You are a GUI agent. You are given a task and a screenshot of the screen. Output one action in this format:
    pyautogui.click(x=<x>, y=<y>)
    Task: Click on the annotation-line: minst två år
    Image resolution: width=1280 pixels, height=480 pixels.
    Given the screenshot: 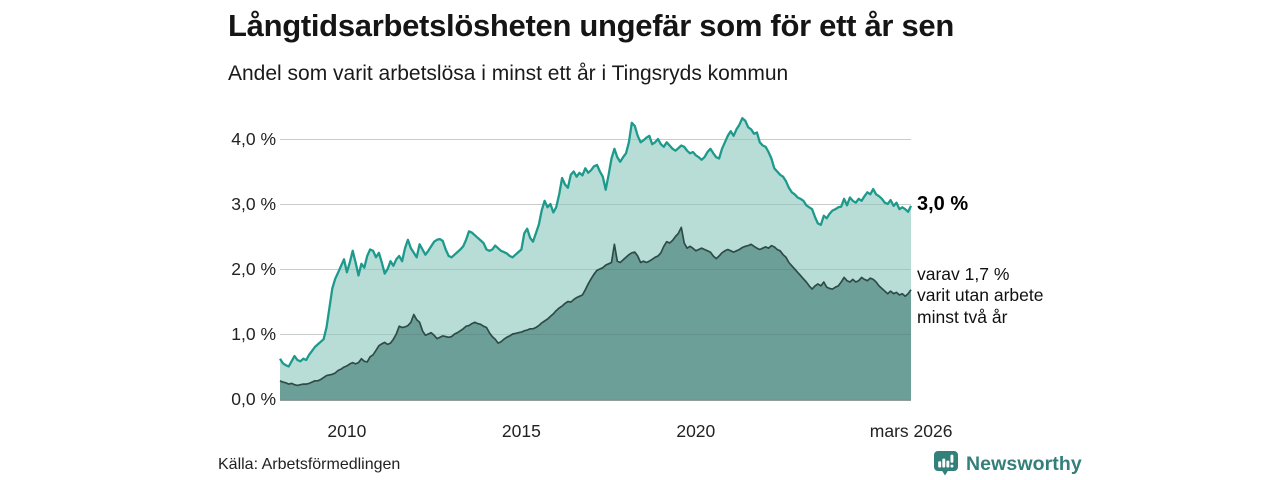 What is the action you would take?
    pyautogui.click(x=962, y=316)
    